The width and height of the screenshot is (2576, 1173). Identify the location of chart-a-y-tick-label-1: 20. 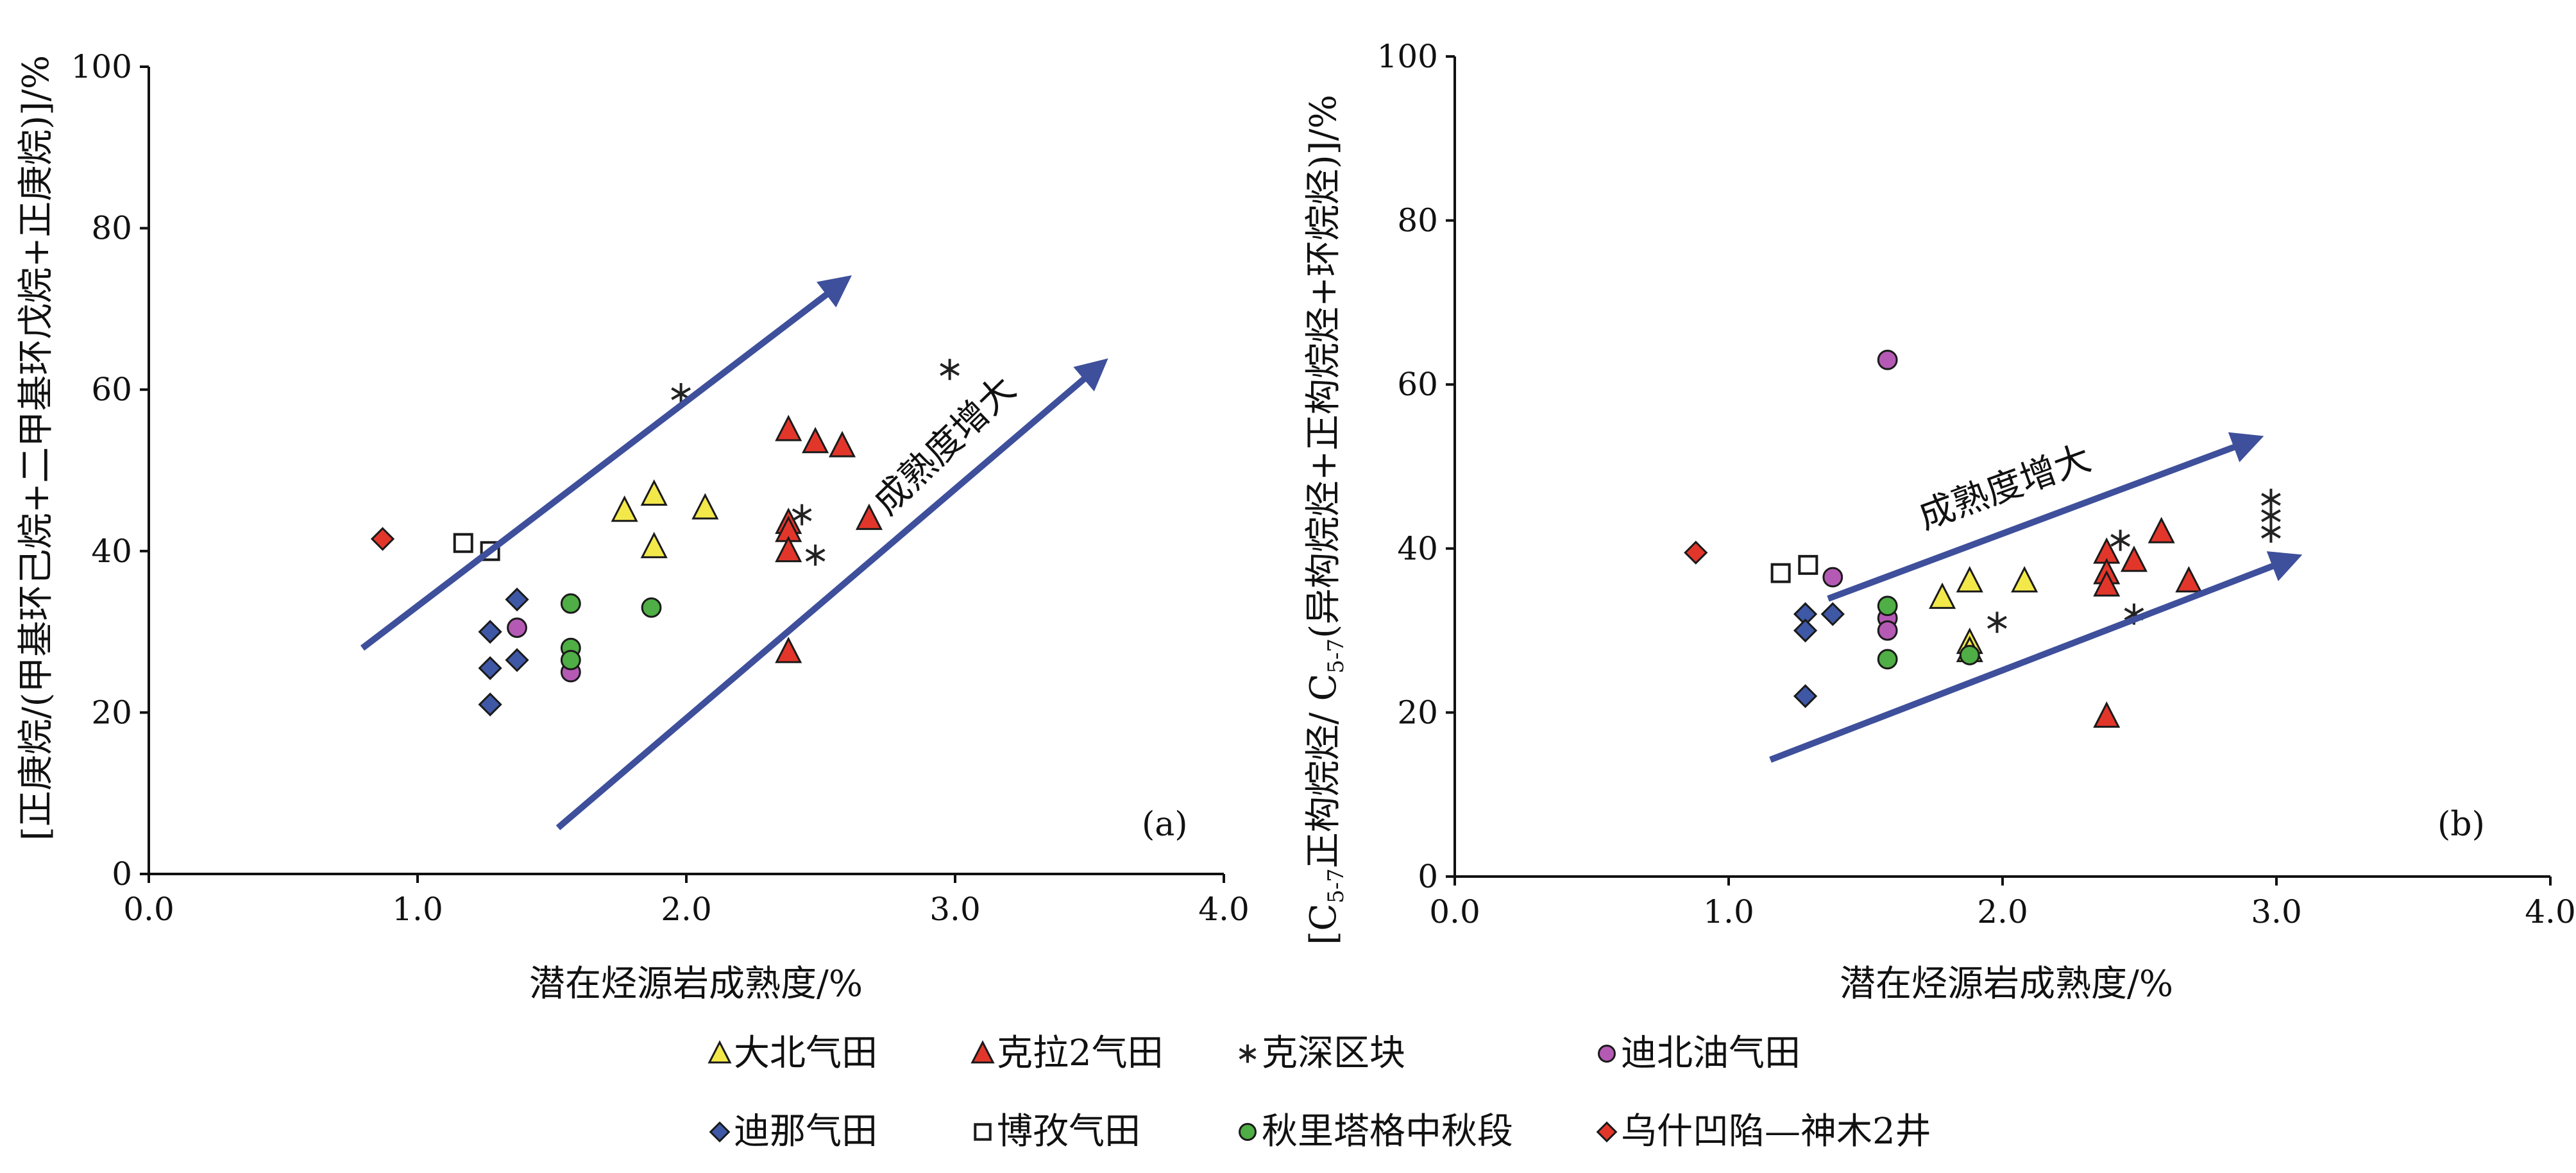
(111, 712).